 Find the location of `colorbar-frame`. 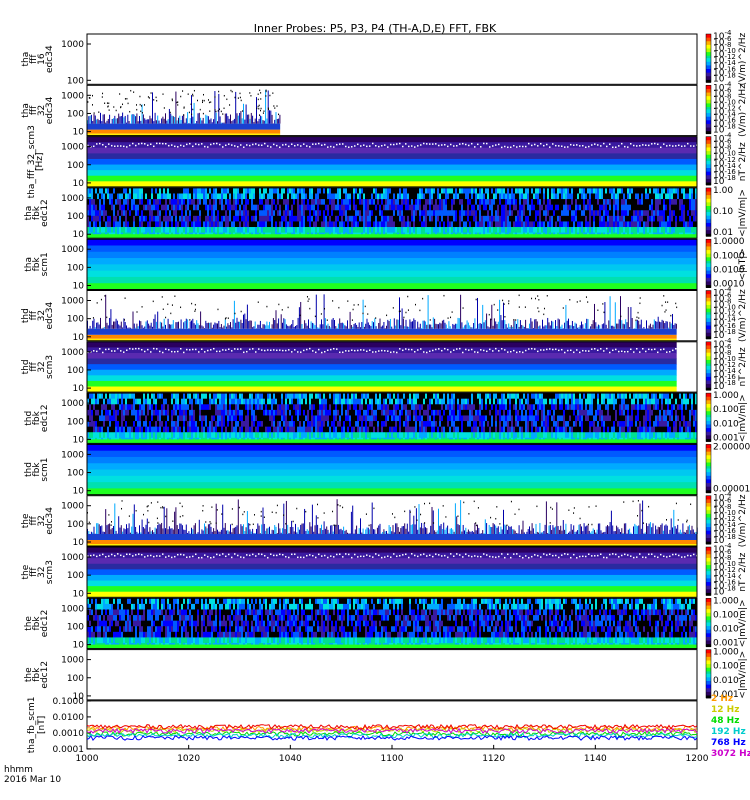

colorbar-frame is located at coordinates (708, 58).